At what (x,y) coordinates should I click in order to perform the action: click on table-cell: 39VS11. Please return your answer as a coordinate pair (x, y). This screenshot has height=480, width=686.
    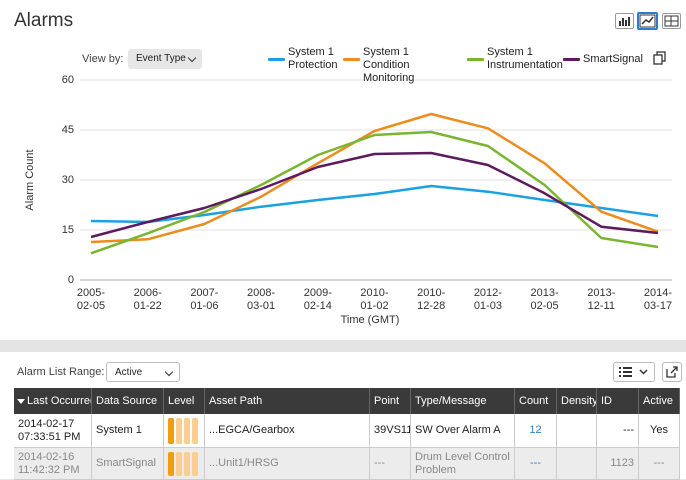
    Looking at the image, I should click on (390, 431).